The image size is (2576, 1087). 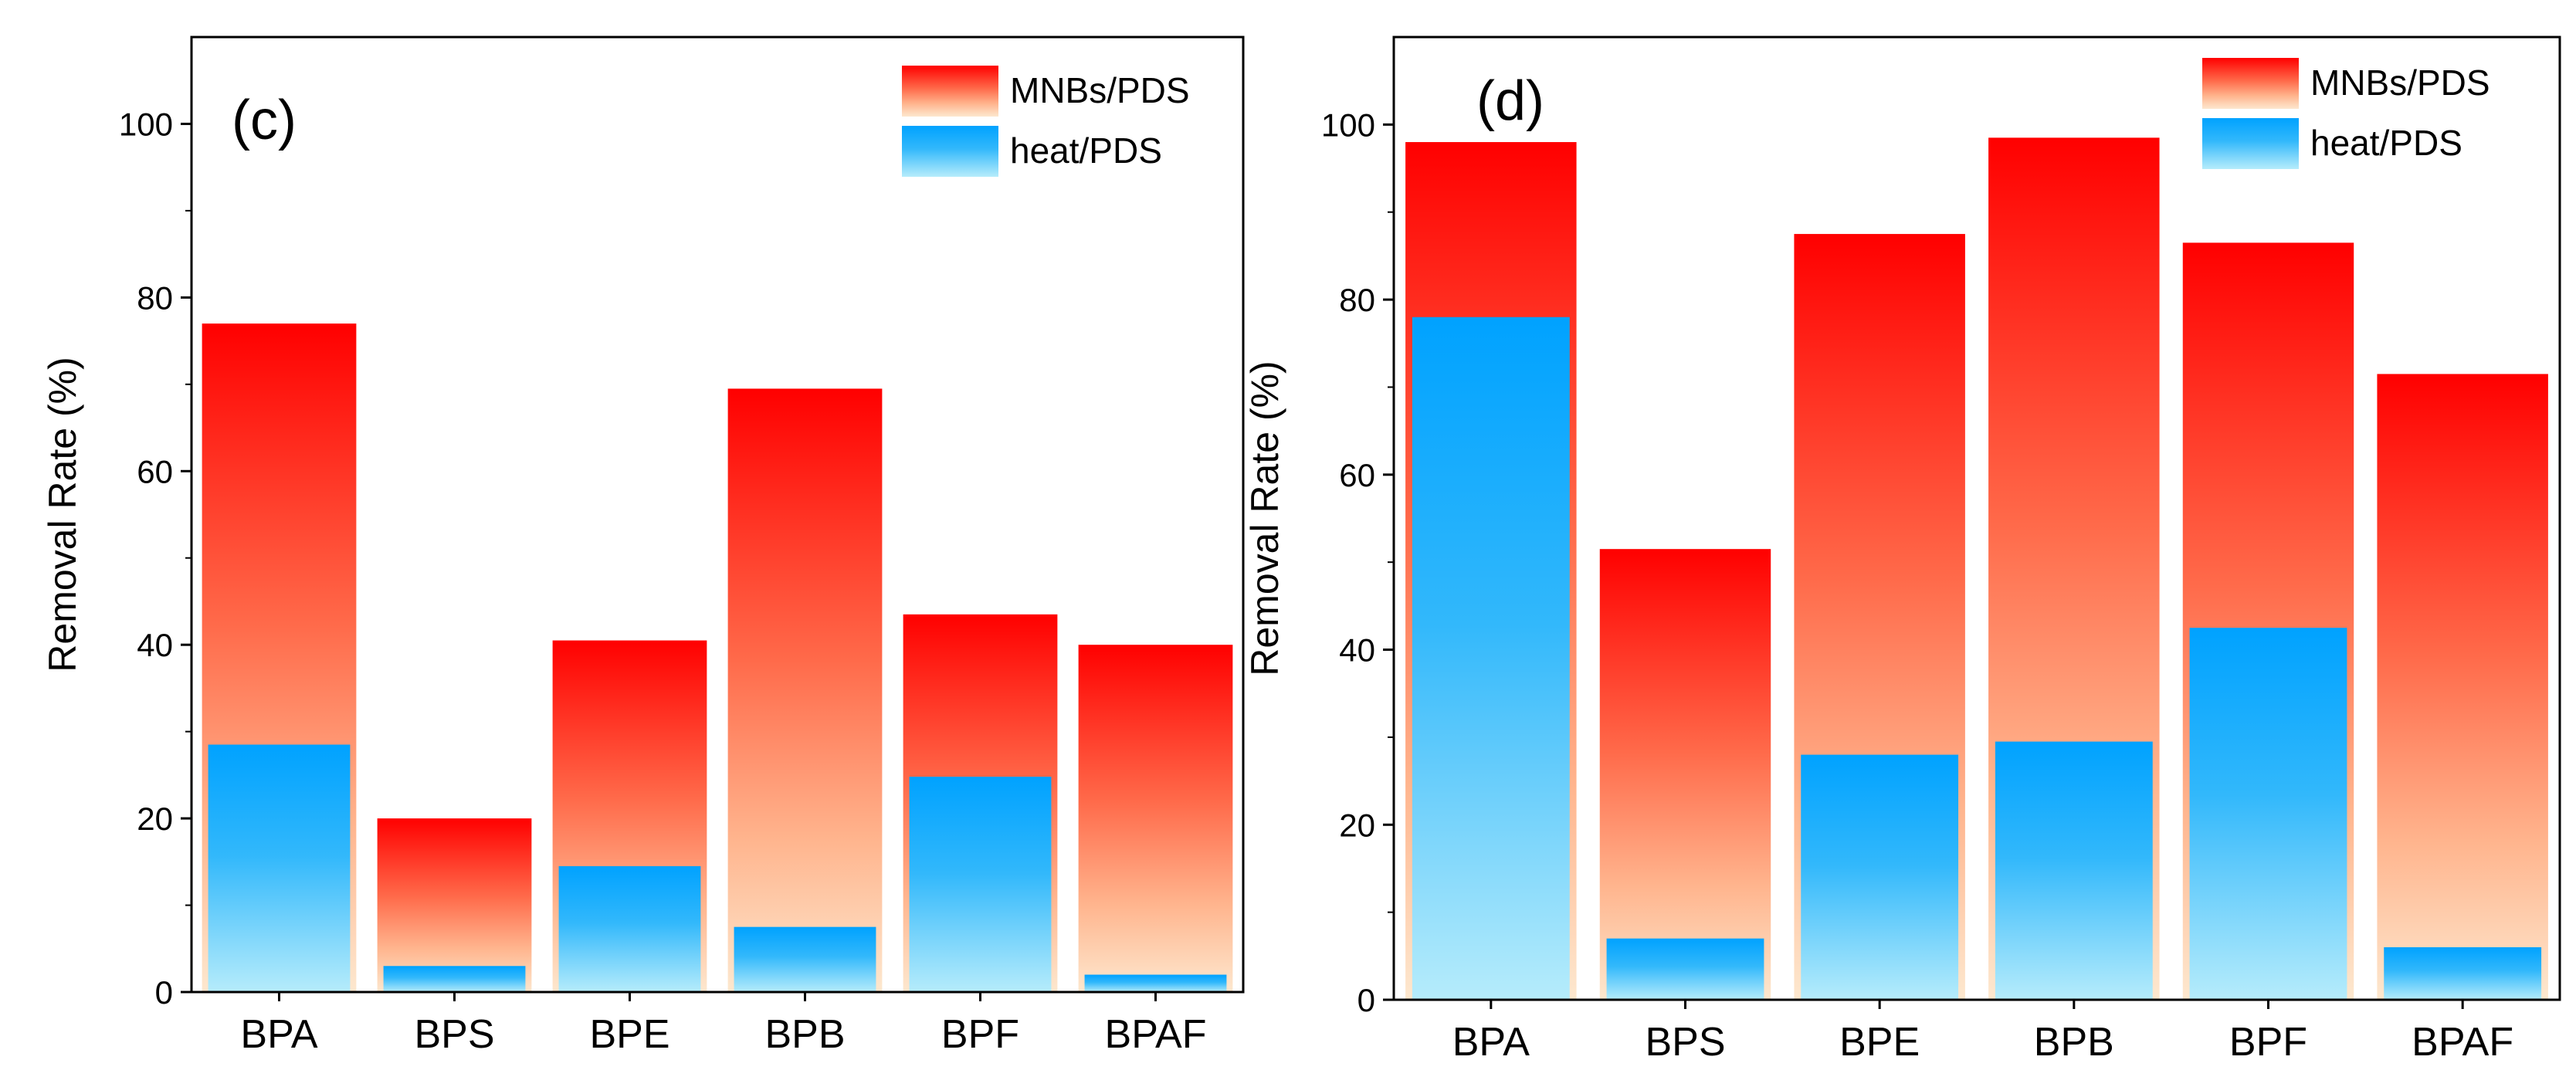 I want to click on panel-c-bar-heat-pds-bpb, so click(x=805, y=959).